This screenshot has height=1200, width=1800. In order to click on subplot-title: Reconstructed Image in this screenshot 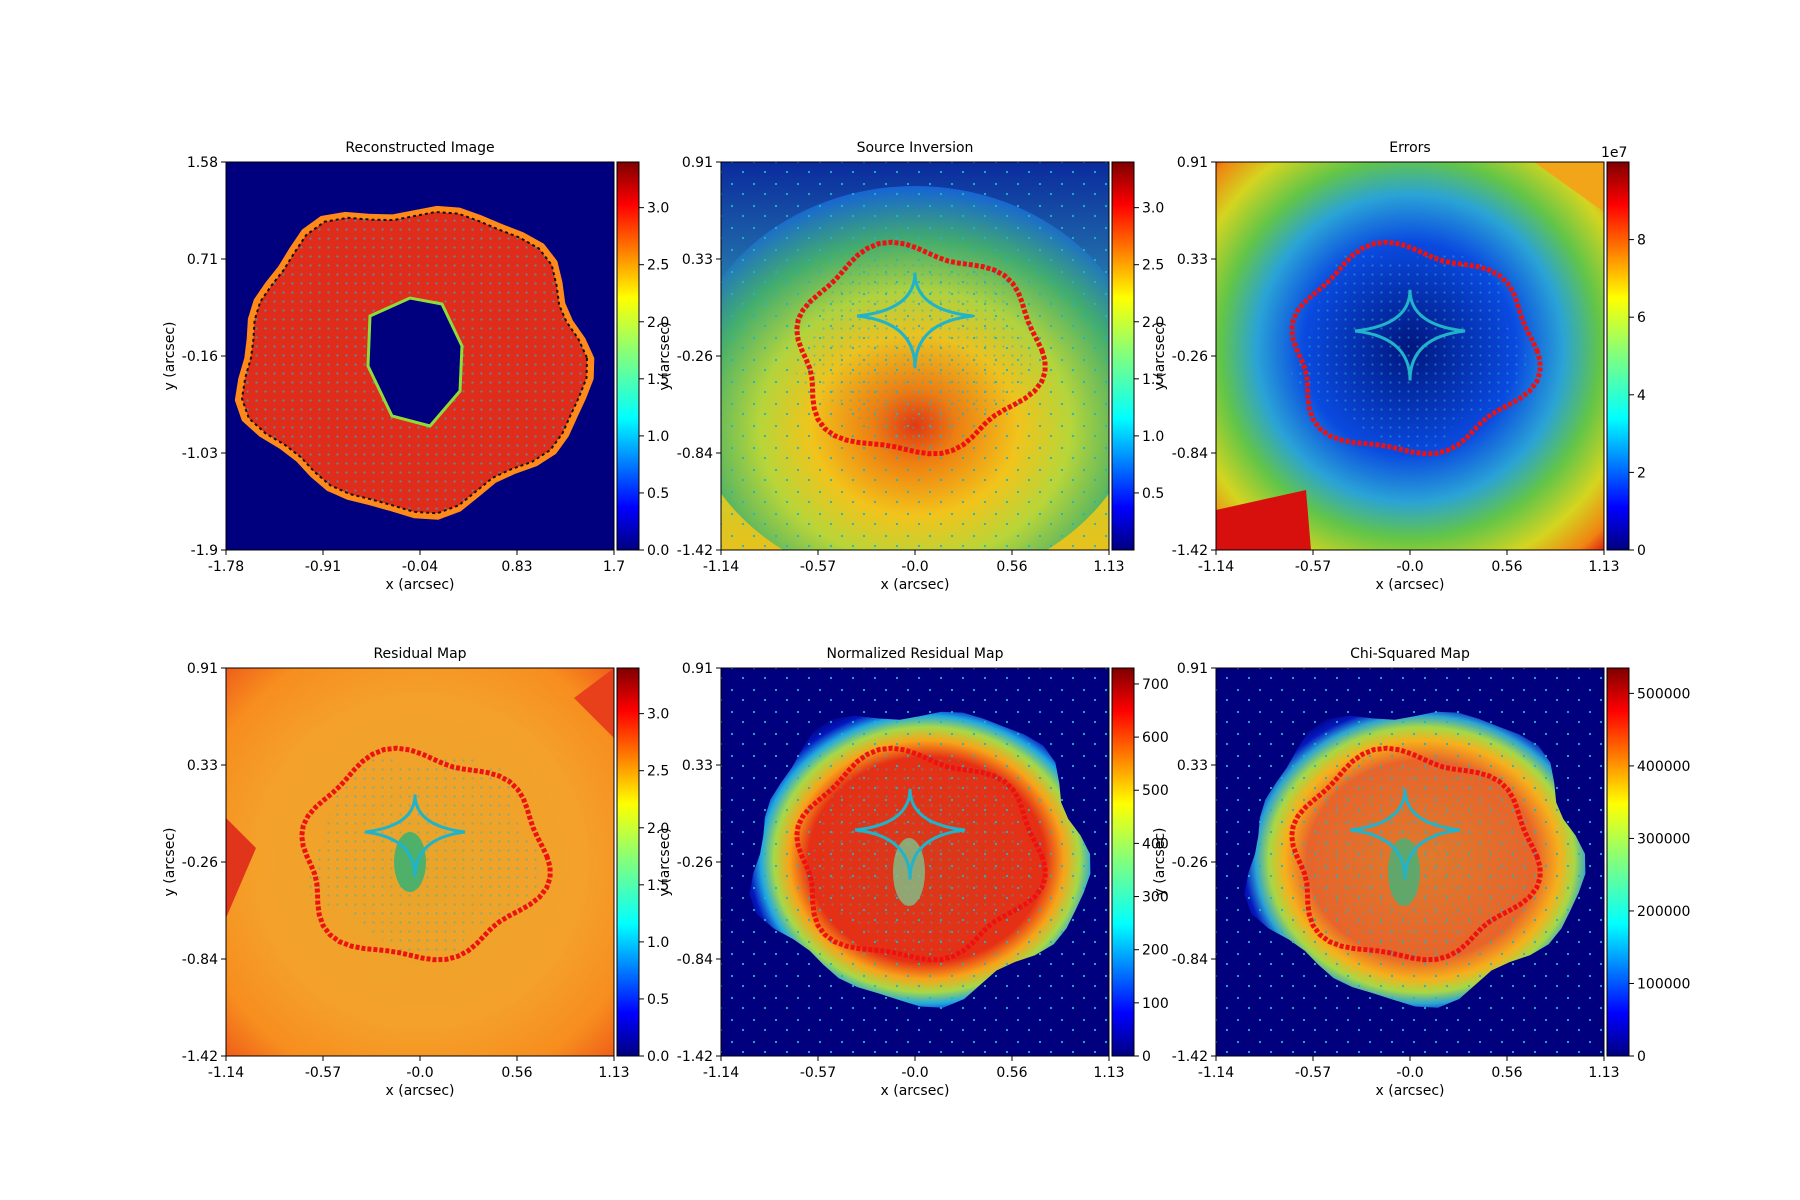, I will do `click(419, 148)`.